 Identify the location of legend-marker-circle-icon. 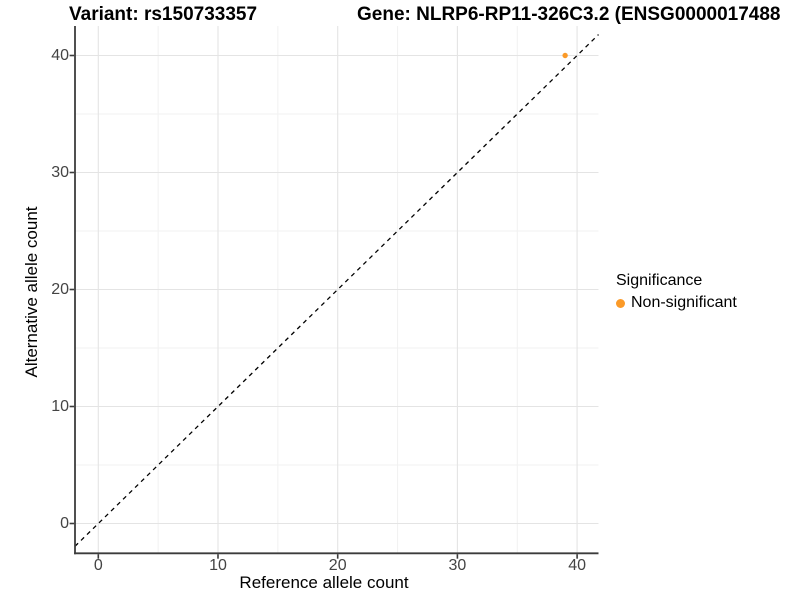
(620, 303).